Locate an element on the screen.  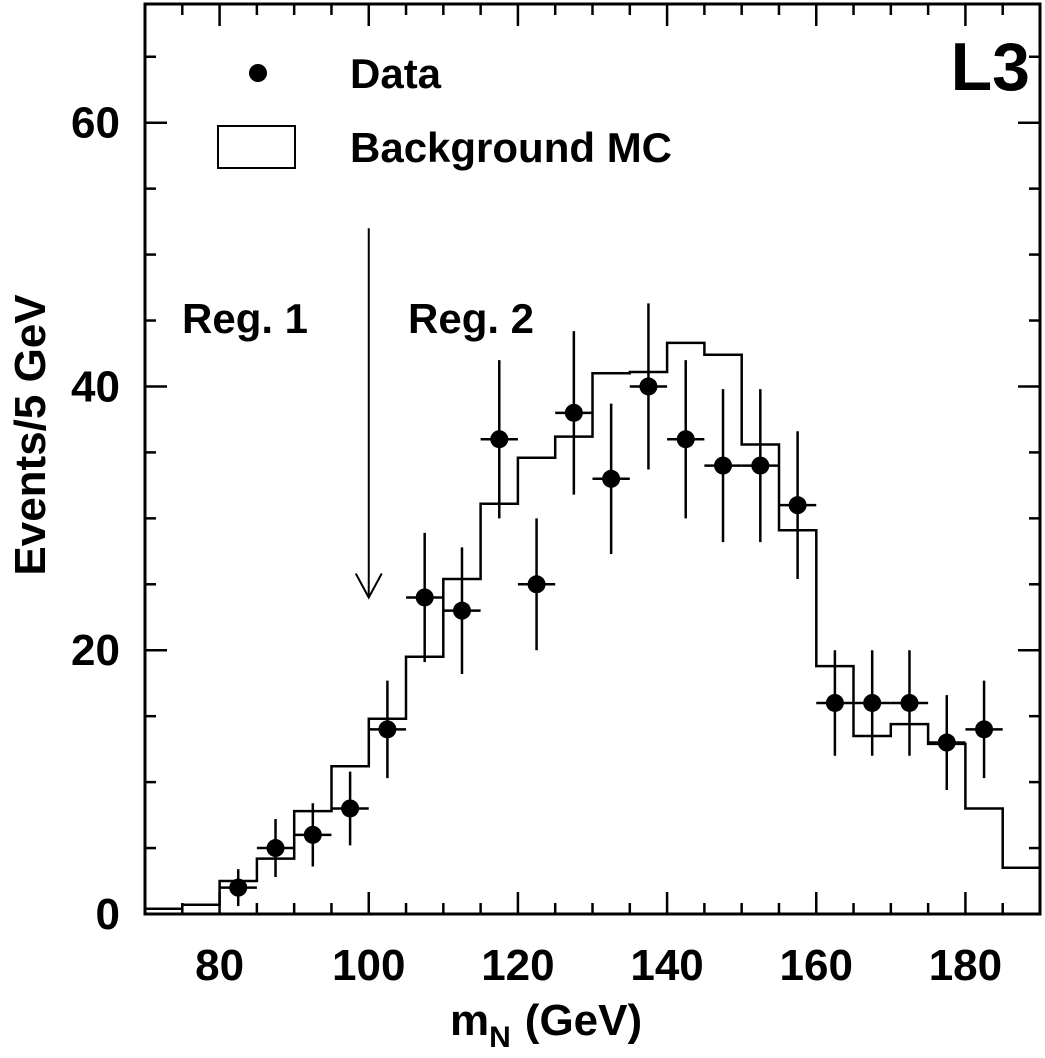
x-tick-label-120: 120 is located at coordinates (517, 965).